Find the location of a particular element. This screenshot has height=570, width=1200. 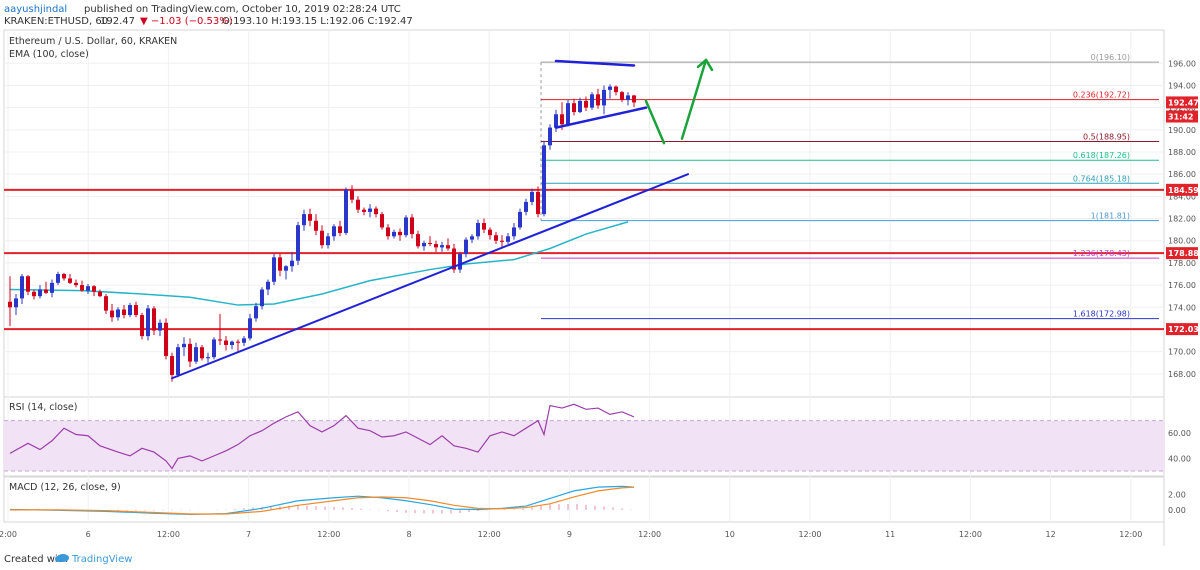

publisher-username: aayushjindal is located at coordinates (35, 9).